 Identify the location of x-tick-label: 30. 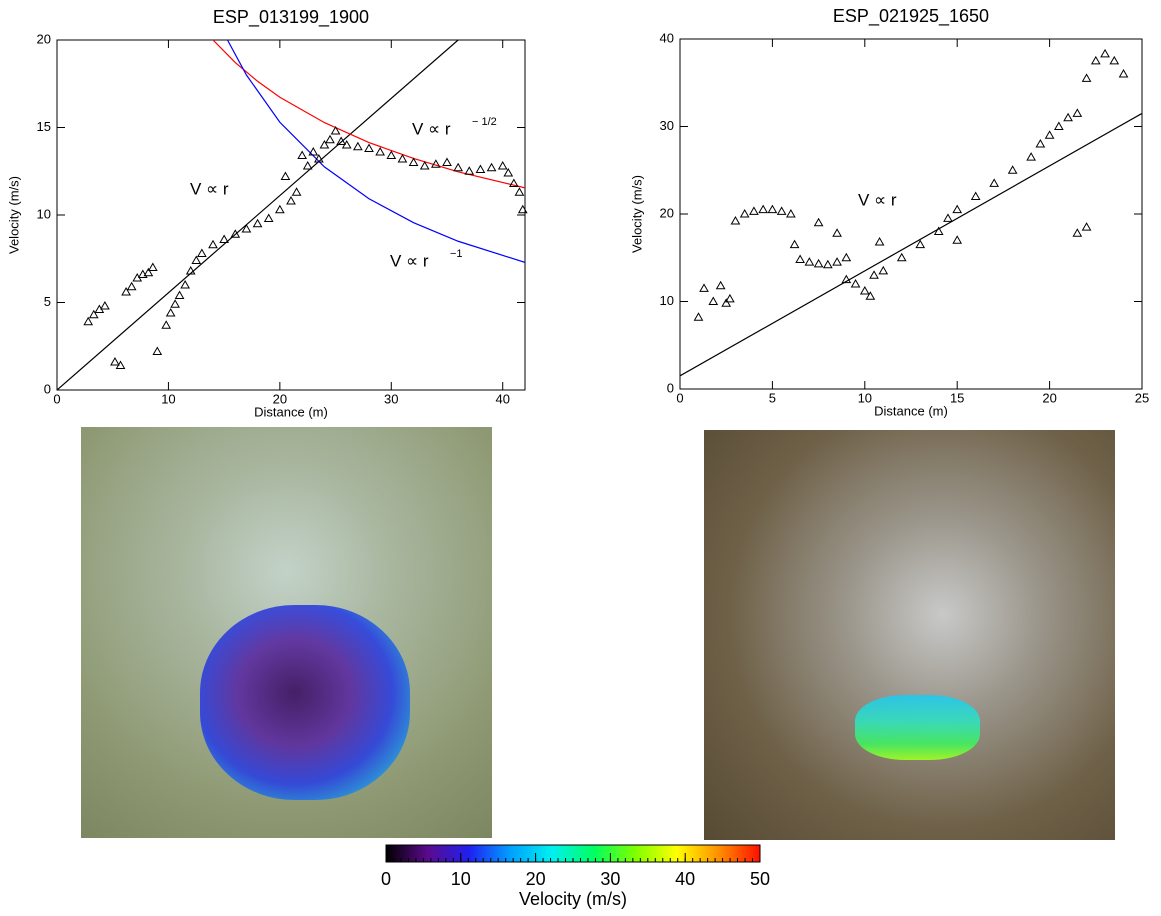
(610, 879).